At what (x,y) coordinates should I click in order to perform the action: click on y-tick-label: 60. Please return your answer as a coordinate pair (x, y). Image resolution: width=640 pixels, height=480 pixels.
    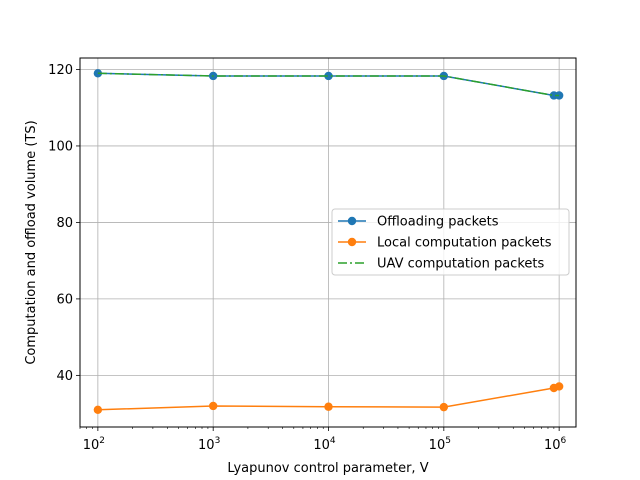
    Looking at the image, I should click on (64, 299).